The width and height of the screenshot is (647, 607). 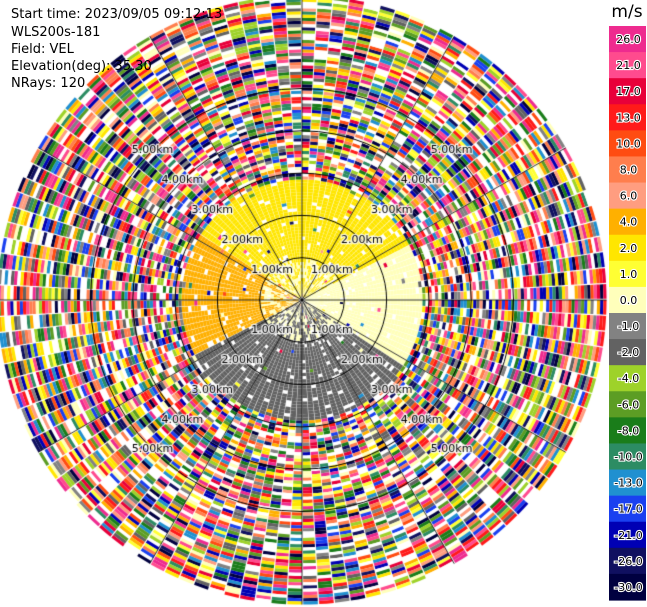 I want to click on field-label: Field: VEL, so click(x=42, y=49).